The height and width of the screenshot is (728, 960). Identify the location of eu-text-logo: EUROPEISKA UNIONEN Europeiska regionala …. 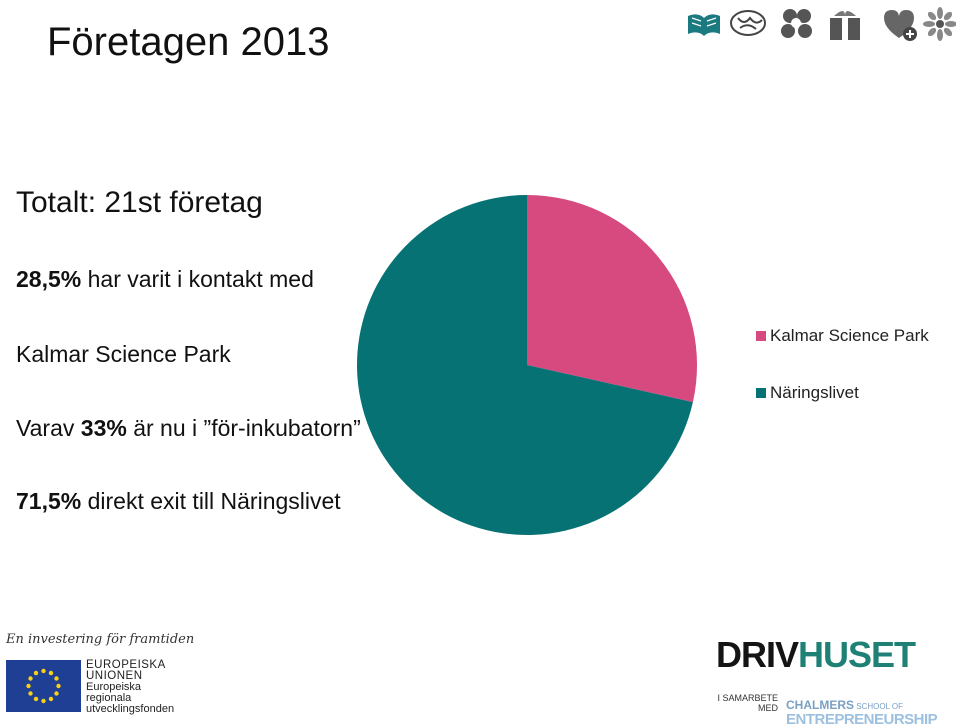
(130, 687).